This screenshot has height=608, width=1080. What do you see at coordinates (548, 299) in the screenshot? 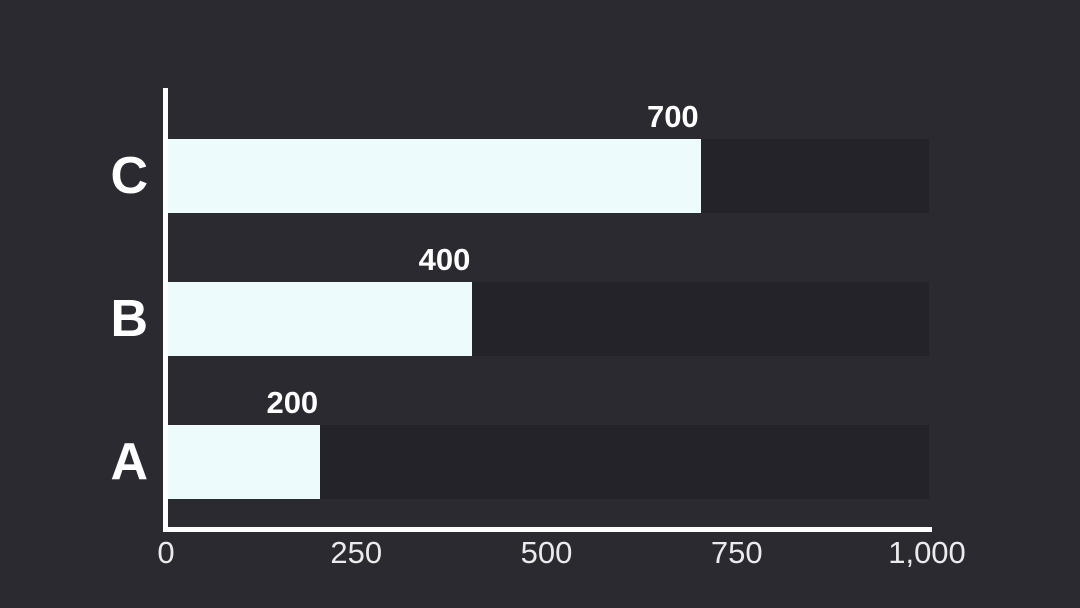
I see `bar-row-b: 400` at bounding box center [548, 299].